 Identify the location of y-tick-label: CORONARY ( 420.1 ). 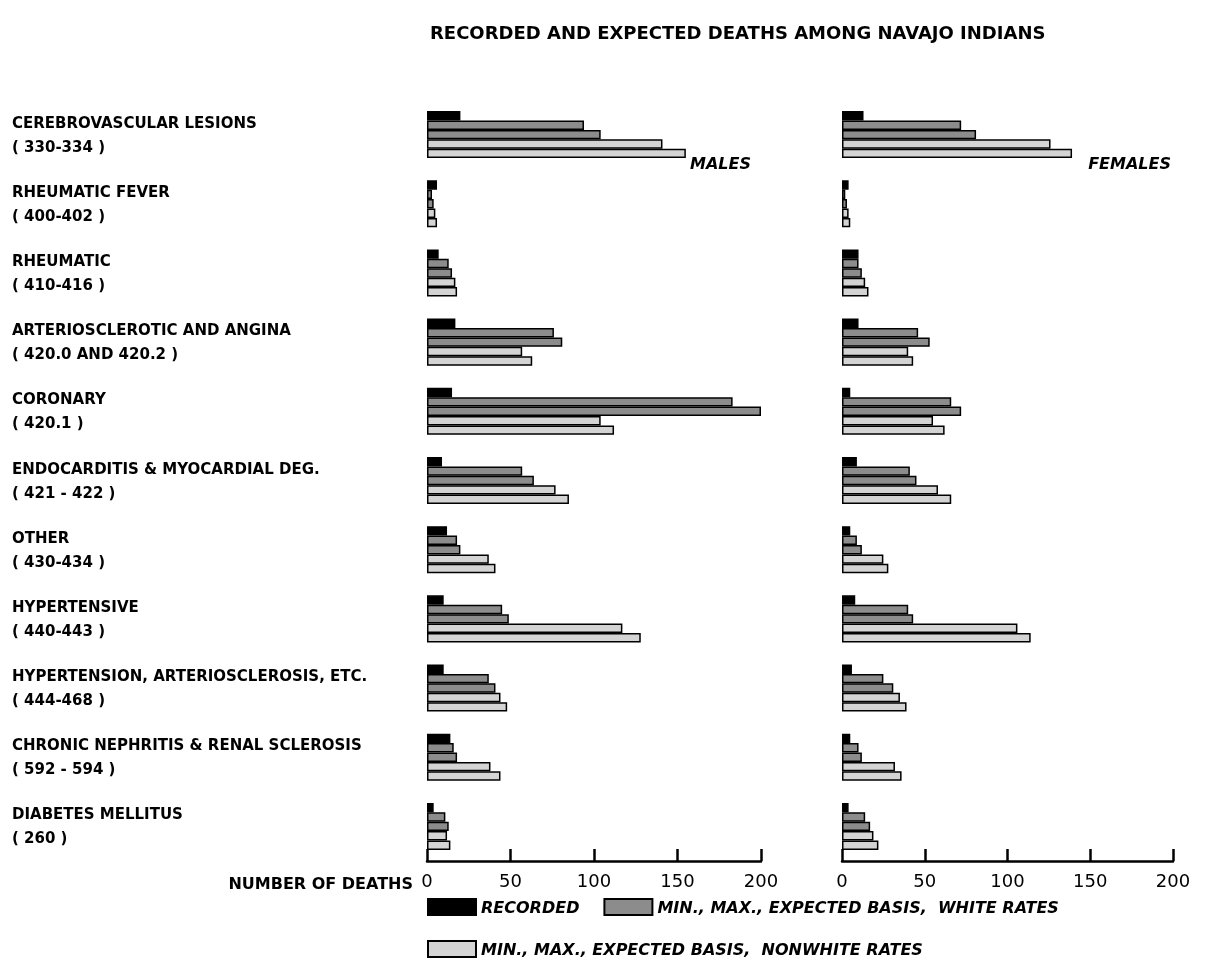
(59, 411).